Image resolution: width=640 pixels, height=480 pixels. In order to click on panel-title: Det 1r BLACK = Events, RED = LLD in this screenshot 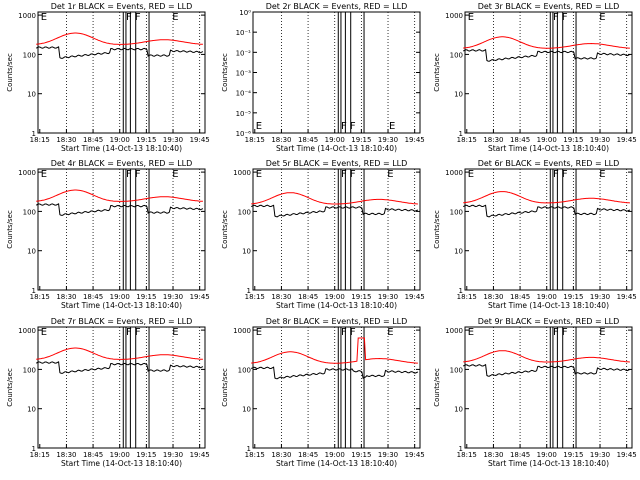, I will do `click(122, 6)`.